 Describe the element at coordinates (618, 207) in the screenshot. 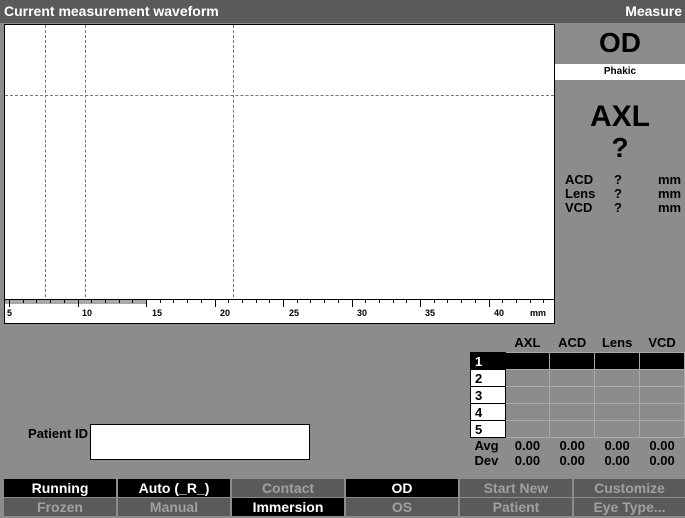

I see `vcd-value: ?` at that location.